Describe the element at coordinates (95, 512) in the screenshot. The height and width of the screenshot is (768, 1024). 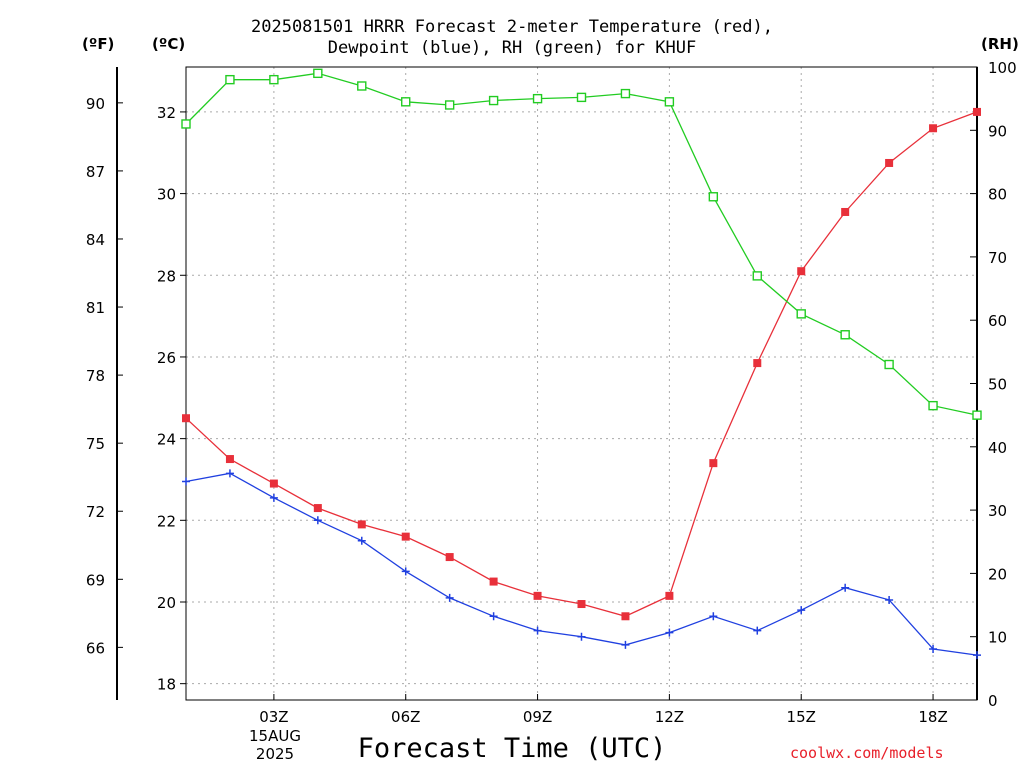
I see `fahrenheit-tick-label: 72` at that location.